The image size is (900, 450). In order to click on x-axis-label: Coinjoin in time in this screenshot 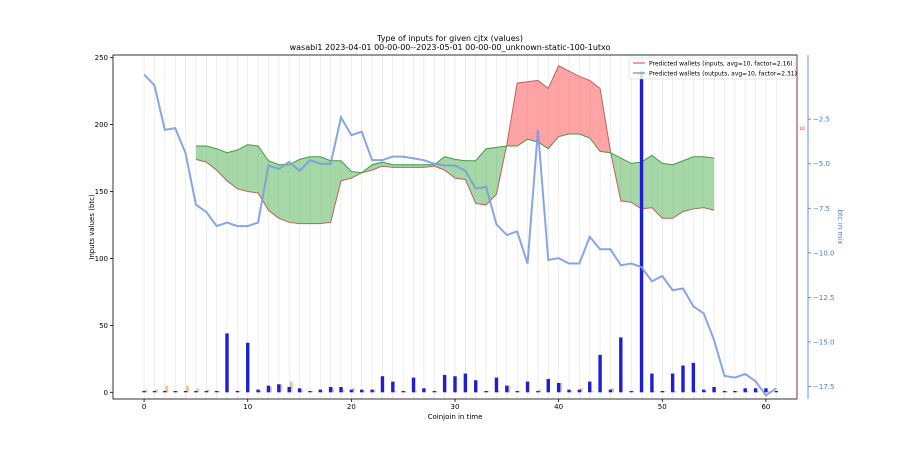, I will do `click(455, 417)`.